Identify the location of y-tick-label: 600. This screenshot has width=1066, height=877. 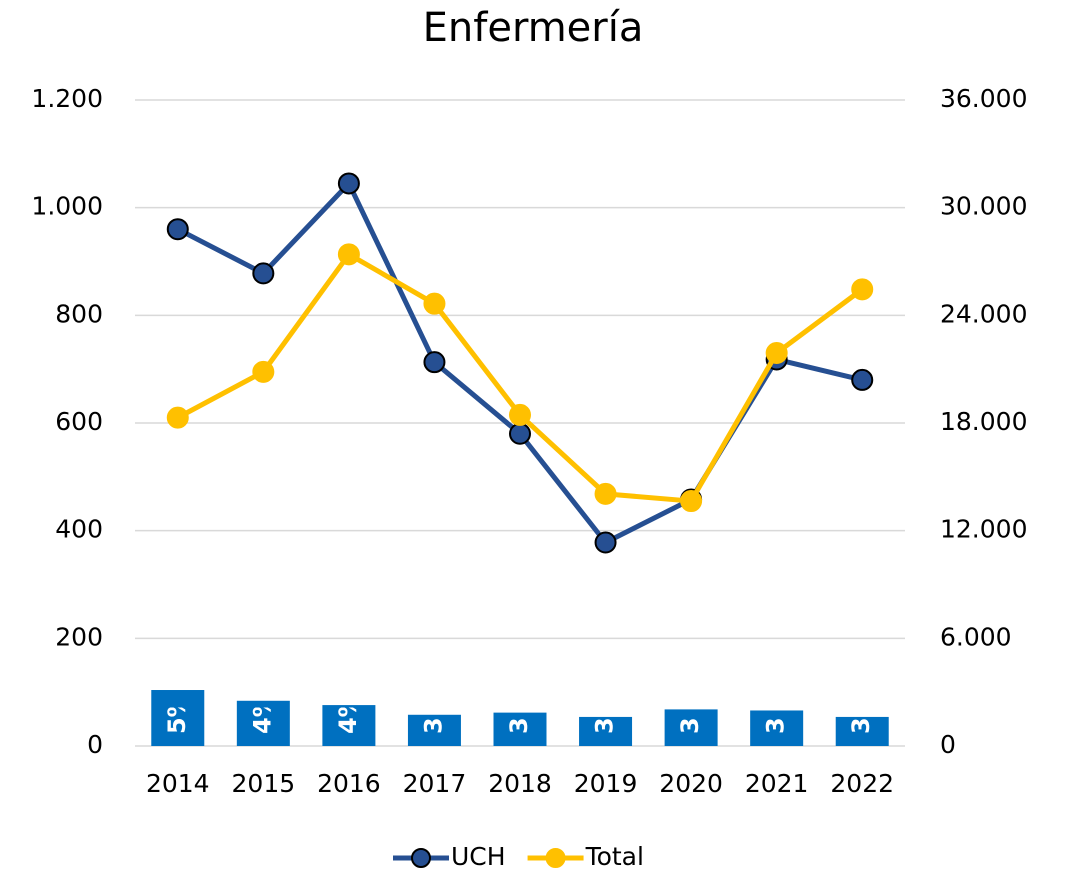
(79, 421).